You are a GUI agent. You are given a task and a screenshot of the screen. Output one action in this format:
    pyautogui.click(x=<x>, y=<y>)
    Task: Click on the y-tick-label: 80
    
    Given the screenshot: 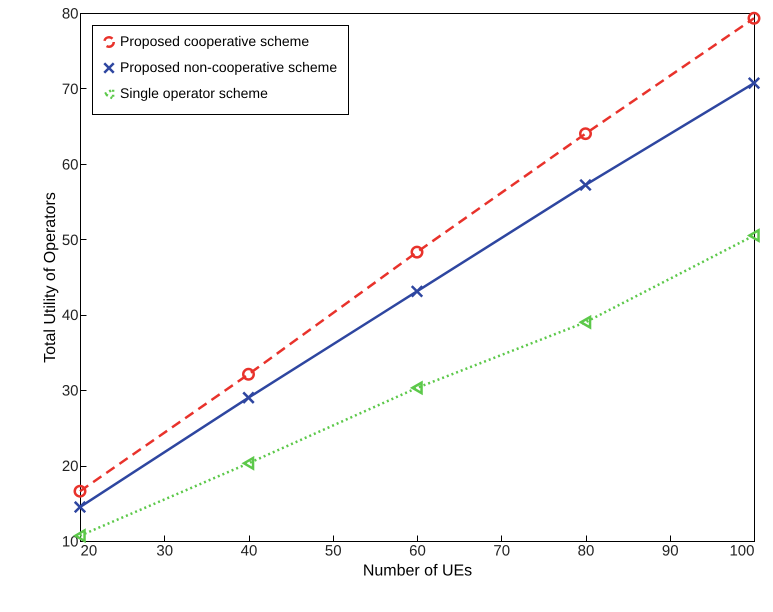 What is the action you would take?
    pyautogui.click(x=70, y=14)
    